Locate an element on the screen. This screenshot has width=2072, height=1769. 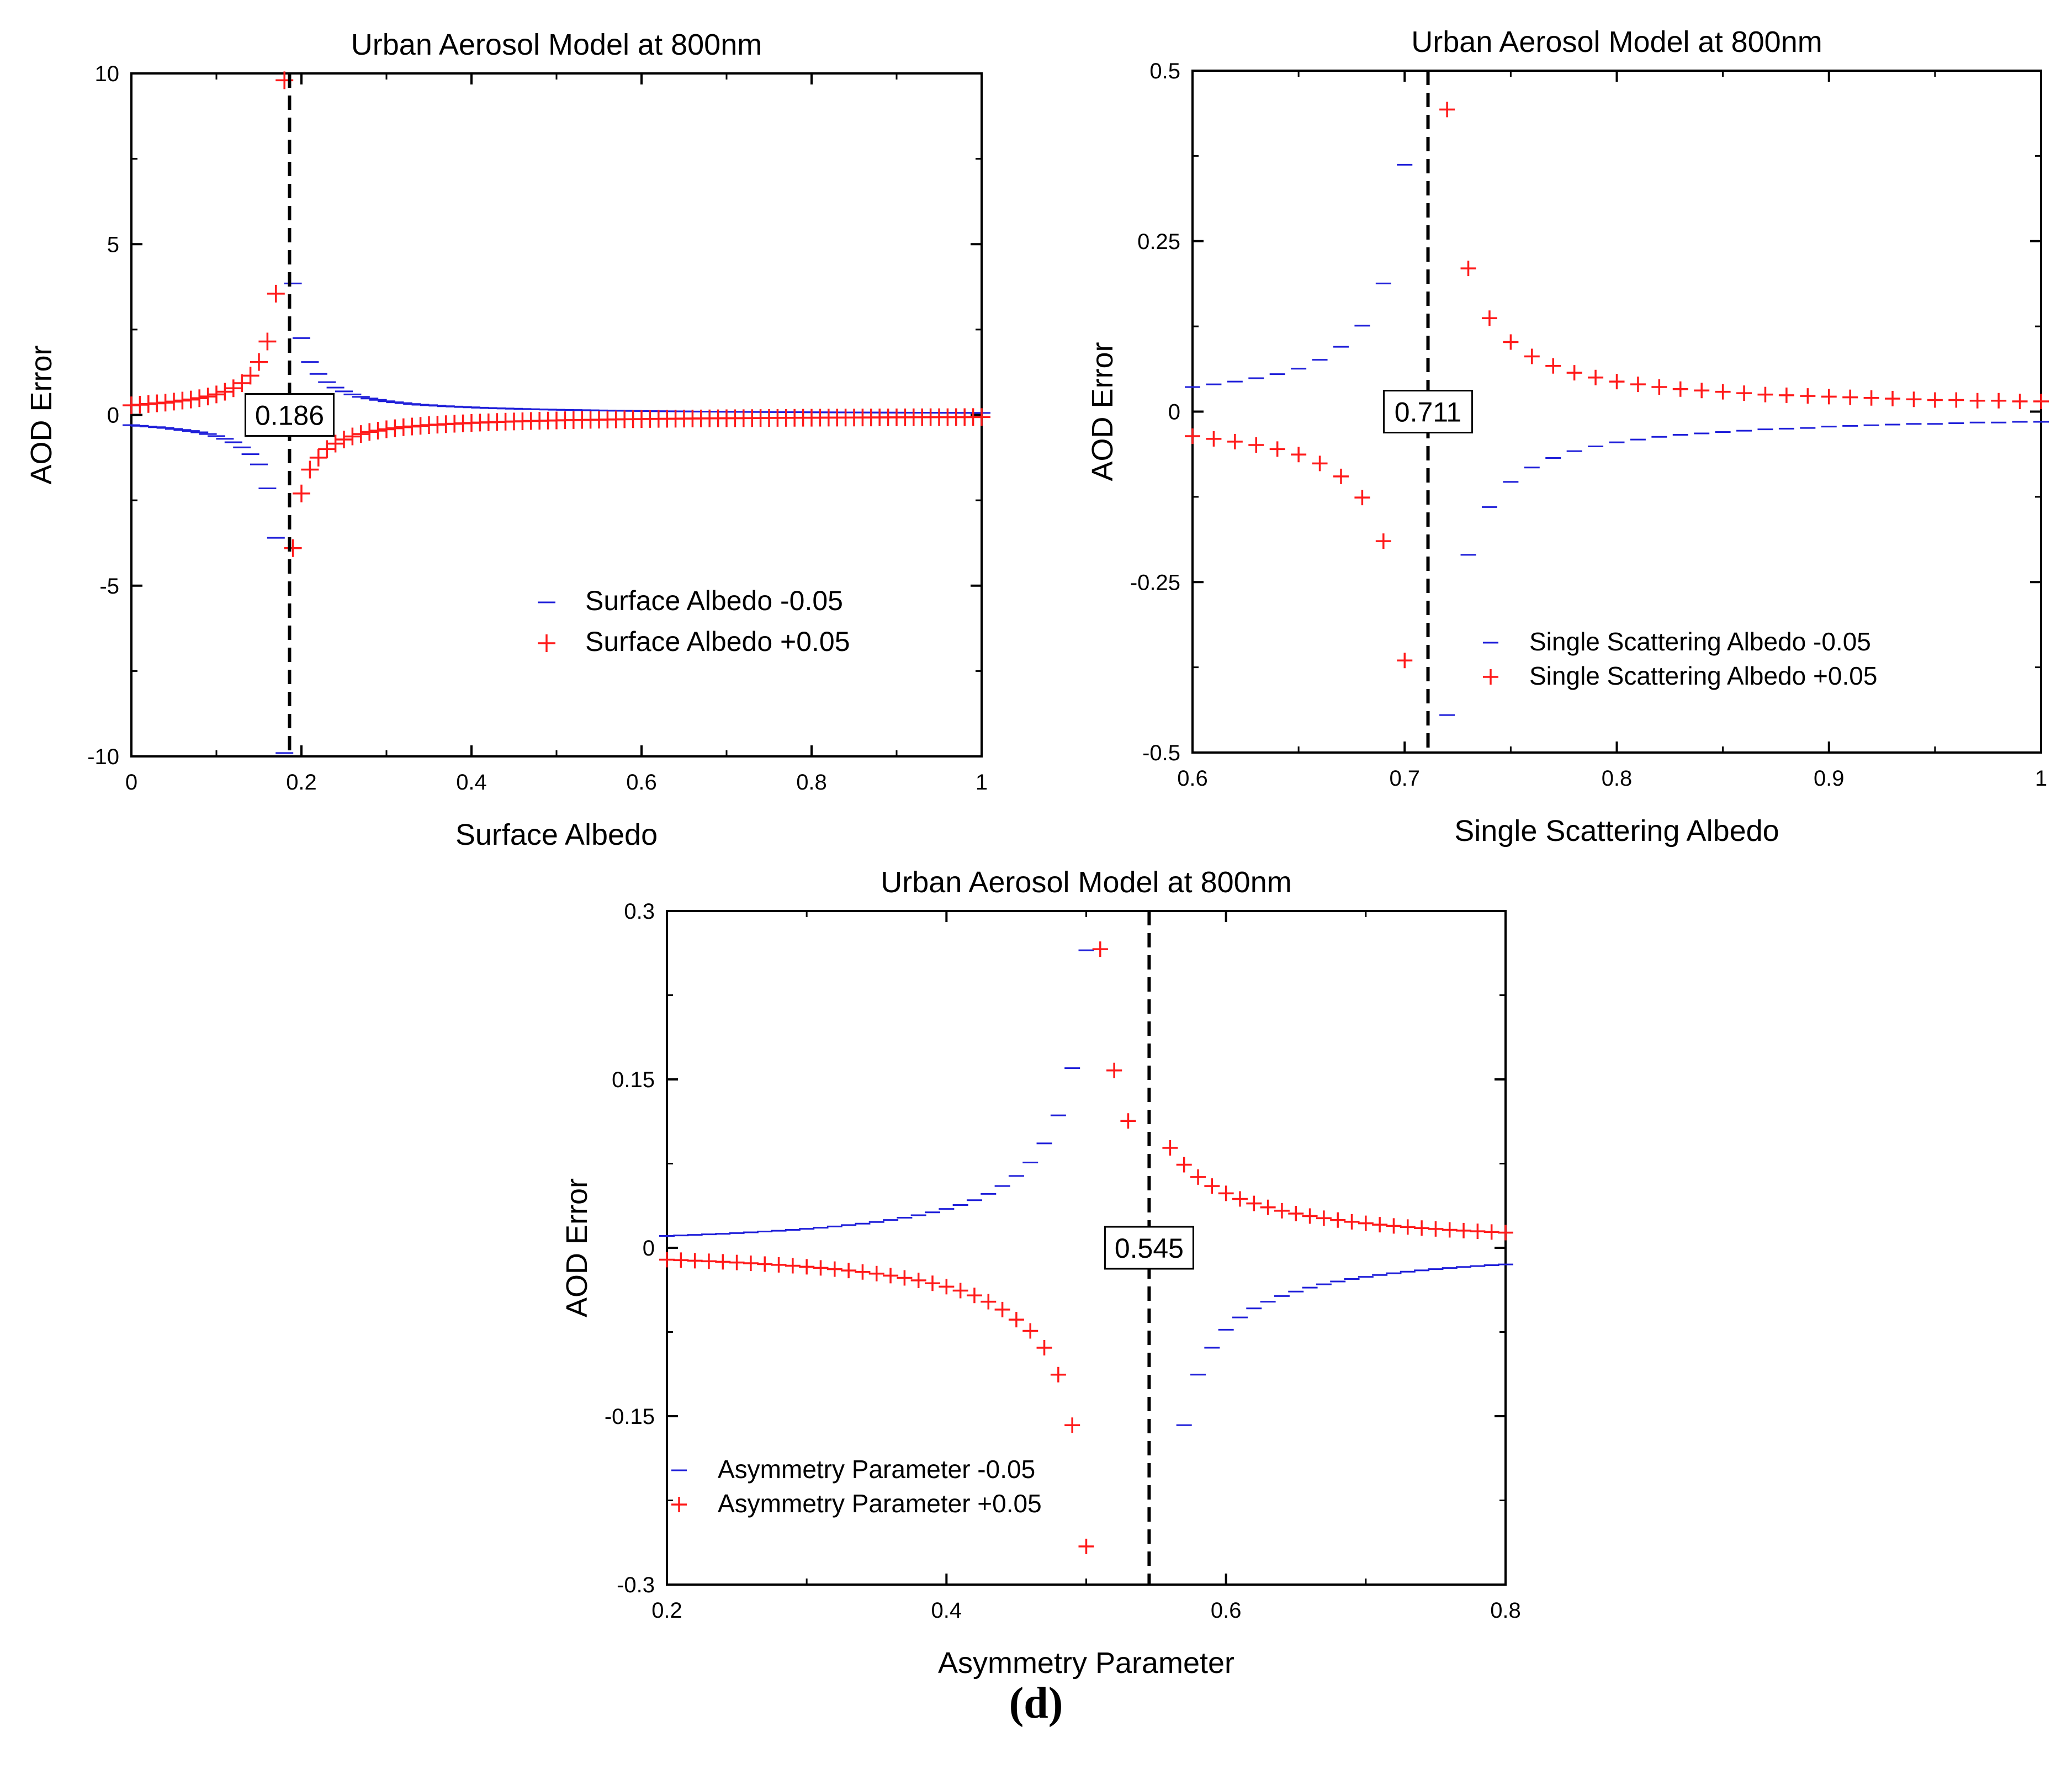
y-tick-label: 0.15 is located at coordinates (633, 1080).